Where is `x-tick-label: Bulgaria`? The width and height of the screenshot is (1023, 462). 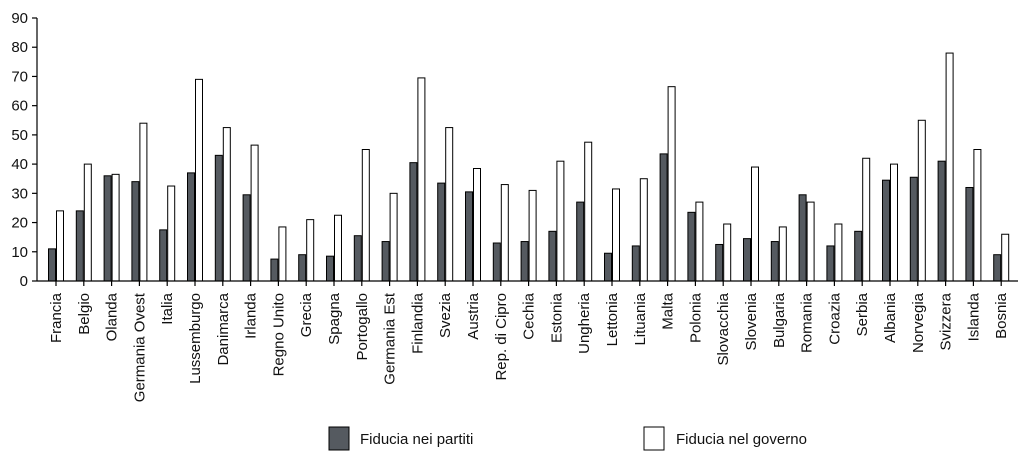
x-tick-label: Bulgaria is located at coordinates (779, 320).